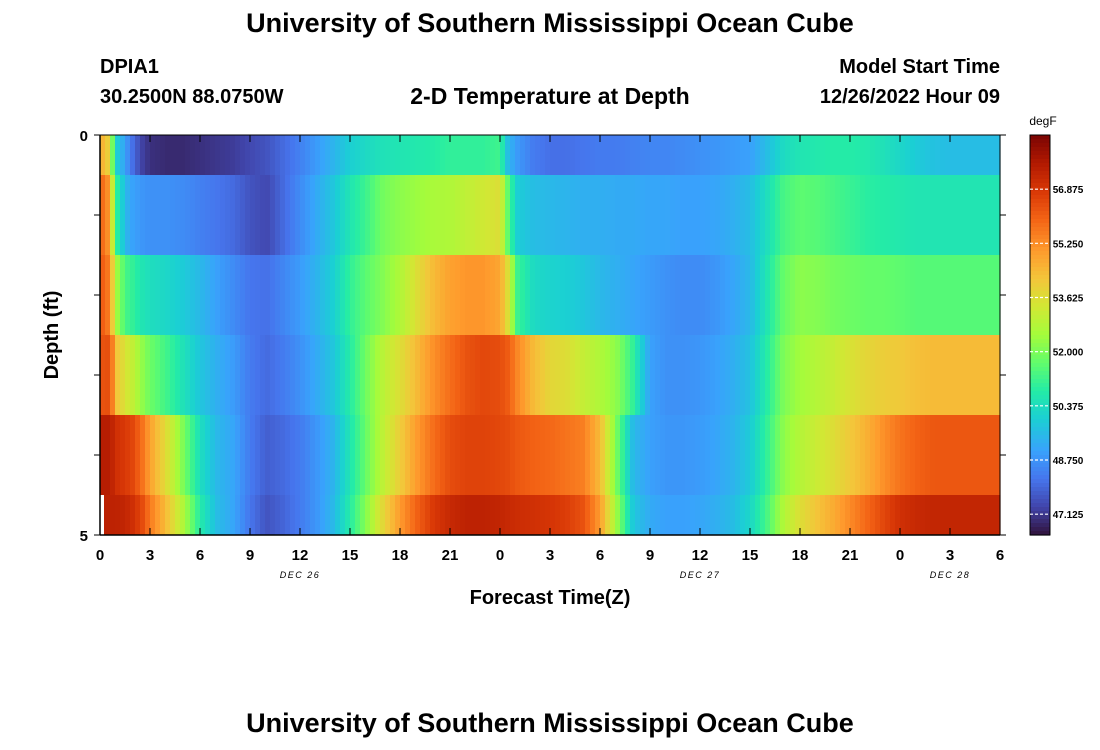  Describe the element at coordinates (1068, 353) in the screenshot. I see `colorbar-tick-label: 52.000` at that location.